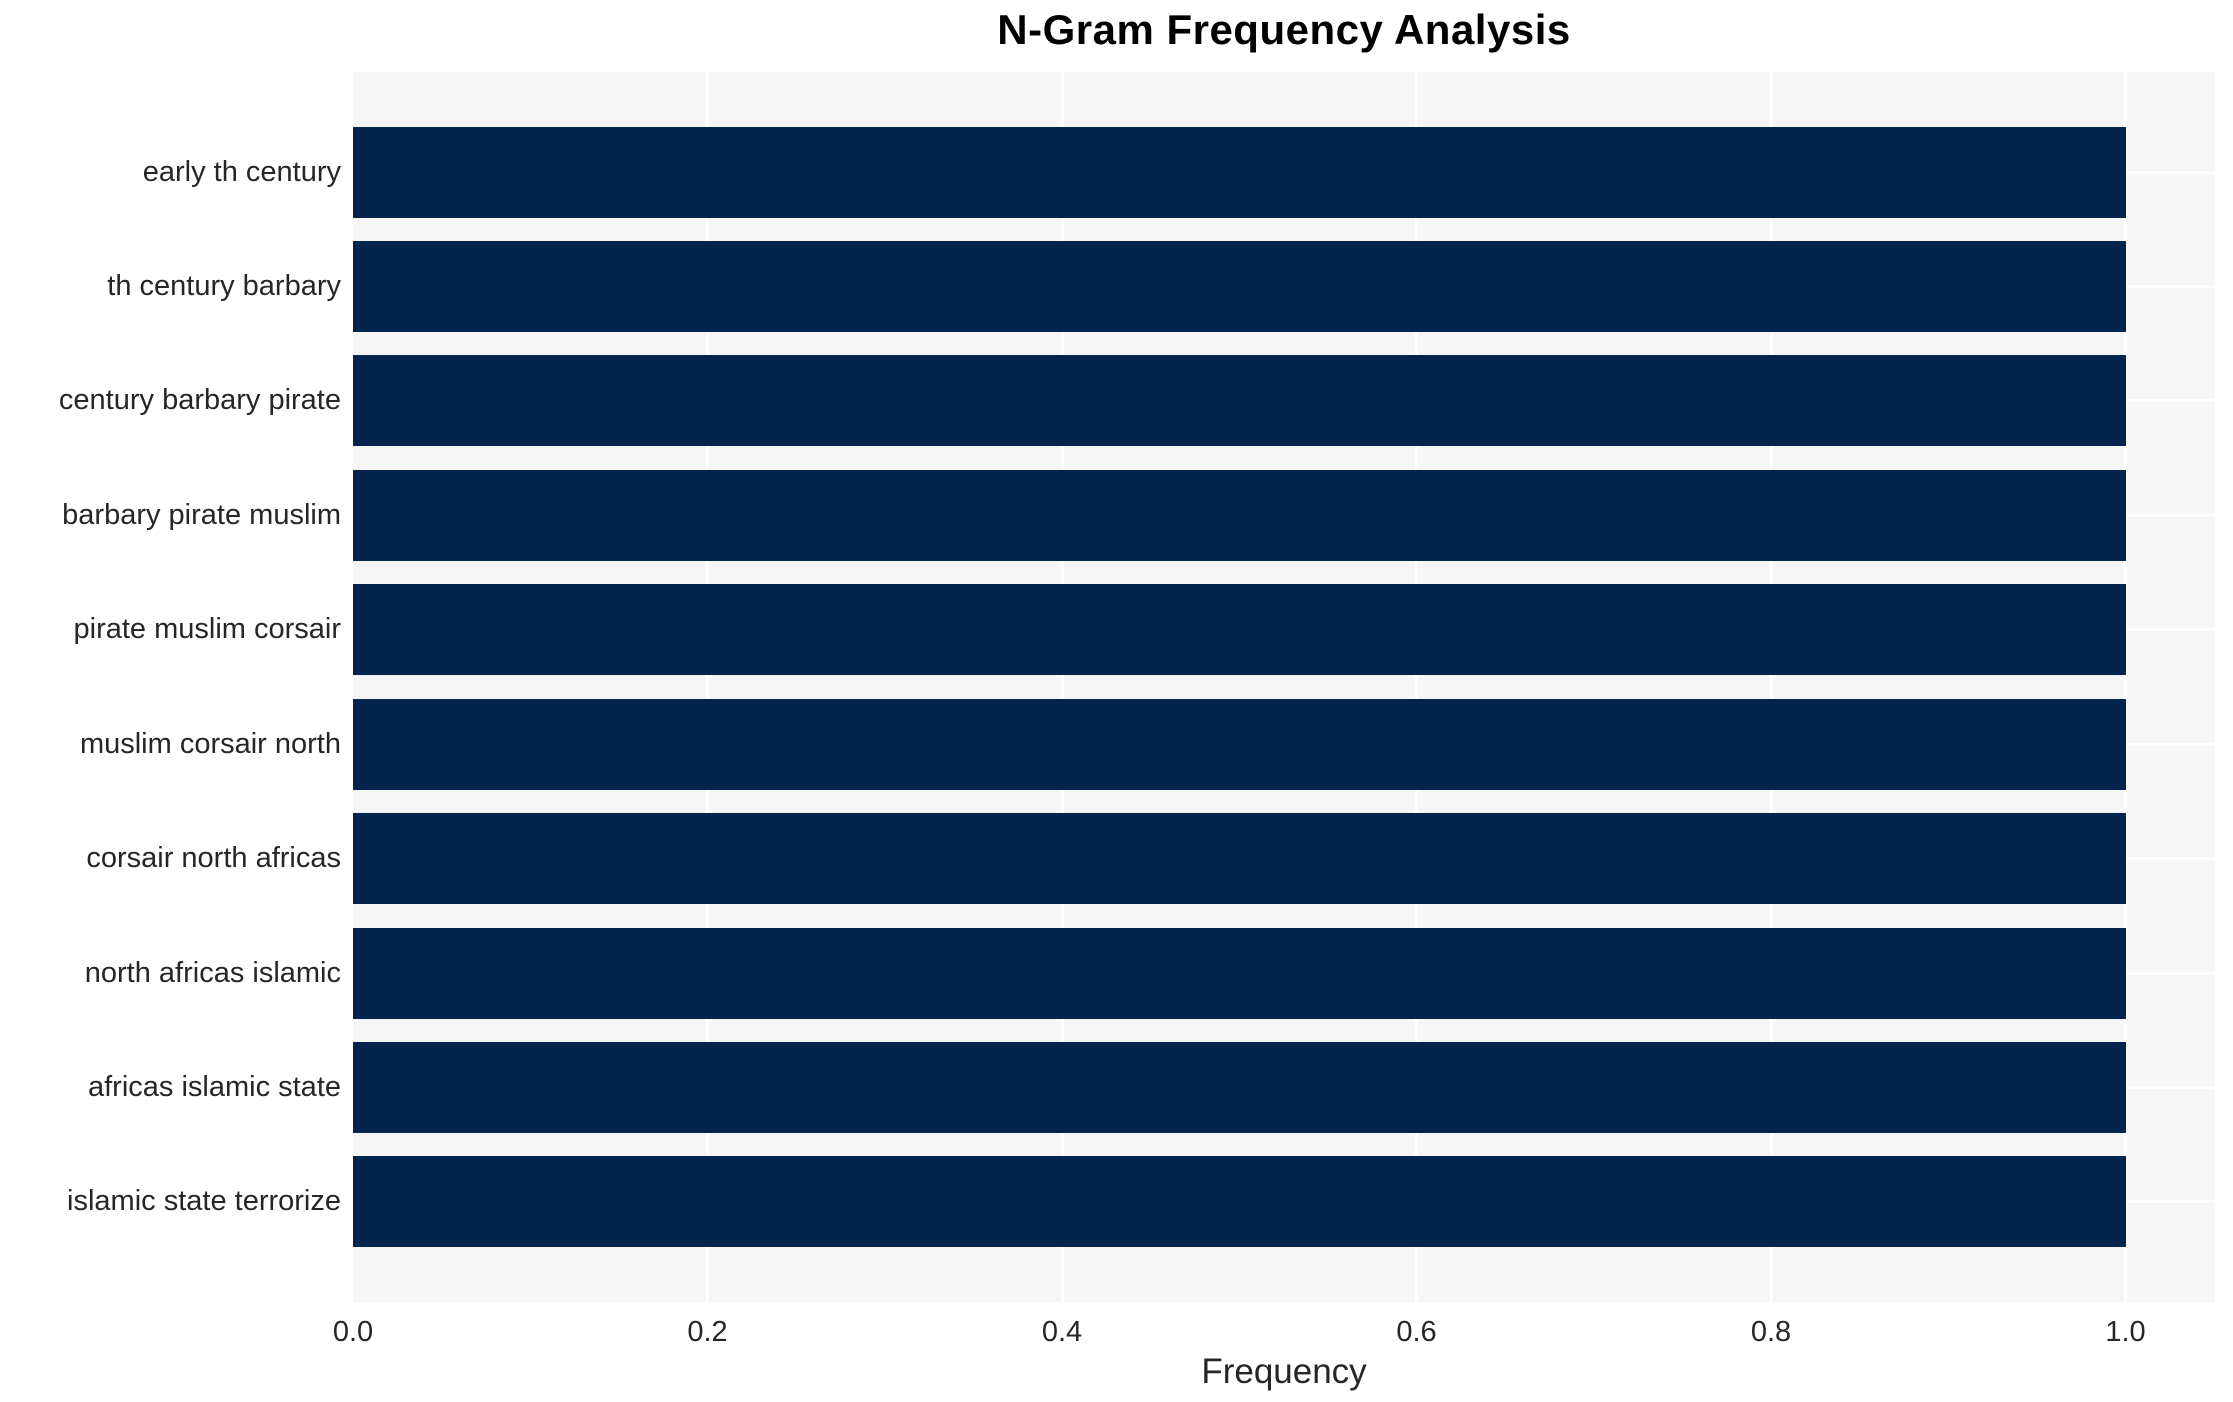 The image size is (2233, 1402). Describe the element at coordinates (1062, 1332) in the screenshot. I see `x-tick-label: 0.4` at that location.